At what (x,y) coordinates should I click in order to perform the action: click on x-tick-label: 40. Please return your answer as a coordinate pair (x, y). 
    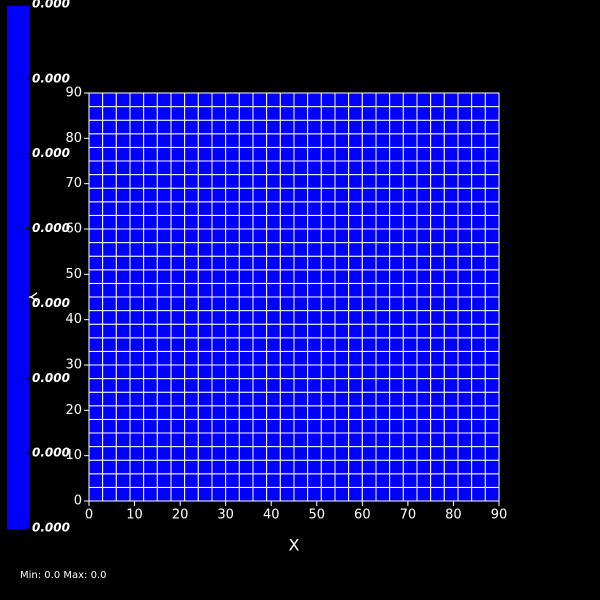
    Looking at the image, I should click on (271, 515).